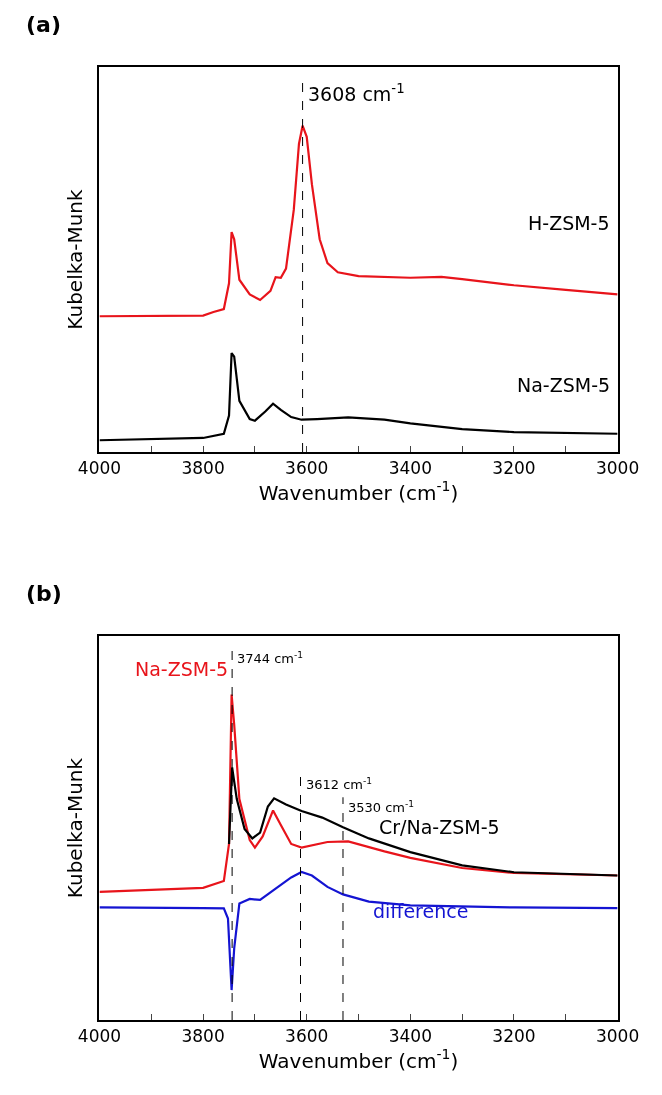 The height and width of the screenshot is (1095, 662). What do you see at coordinates (270, 658) in the screenshot?
I see `ref-line-label: 3744 cm$^{-1}$` at bounding box center [270, 658].